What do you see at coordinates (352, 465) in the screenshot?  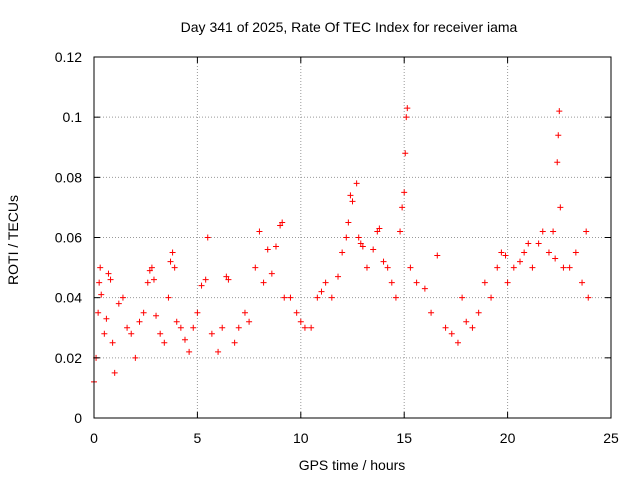 I see `x-axis-label: GPS time / hours` at bounding box center [352, 465].